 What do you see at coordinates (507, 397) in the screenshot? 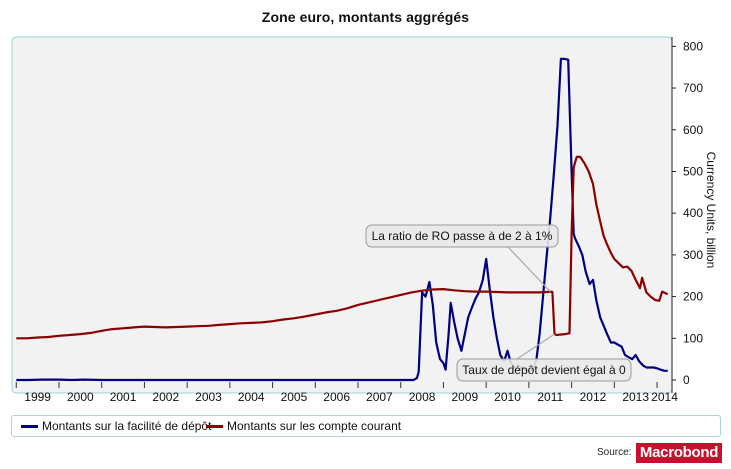
I see `x-tick-label: 2010` at bounding box center [507, 397].